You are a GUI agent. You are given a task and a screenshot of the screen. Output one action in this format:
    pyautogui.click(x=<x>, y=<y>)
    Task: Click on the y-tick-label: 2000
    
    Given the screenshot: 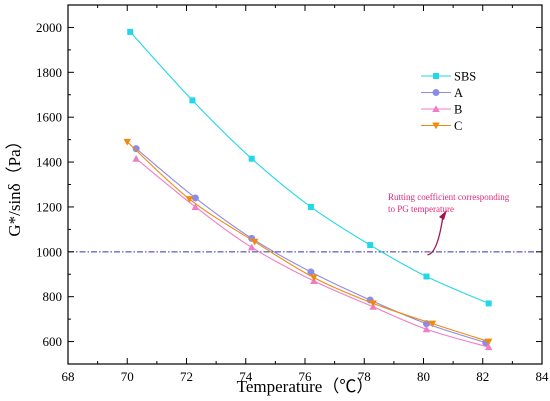 What is the action you would take?
    pyautogui.click(x=49, y=27)
    